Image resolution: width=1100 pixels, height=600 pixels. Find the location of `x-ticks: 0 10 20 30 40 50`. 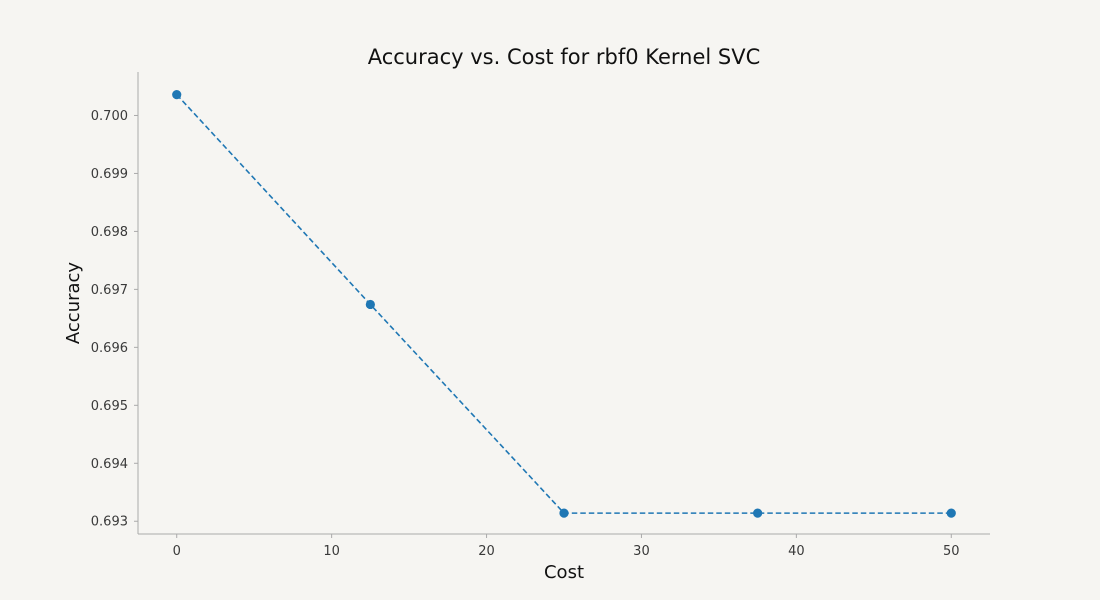

x-ticks: 0 10 20 30 40 50 is located at coordinates (566, 546).